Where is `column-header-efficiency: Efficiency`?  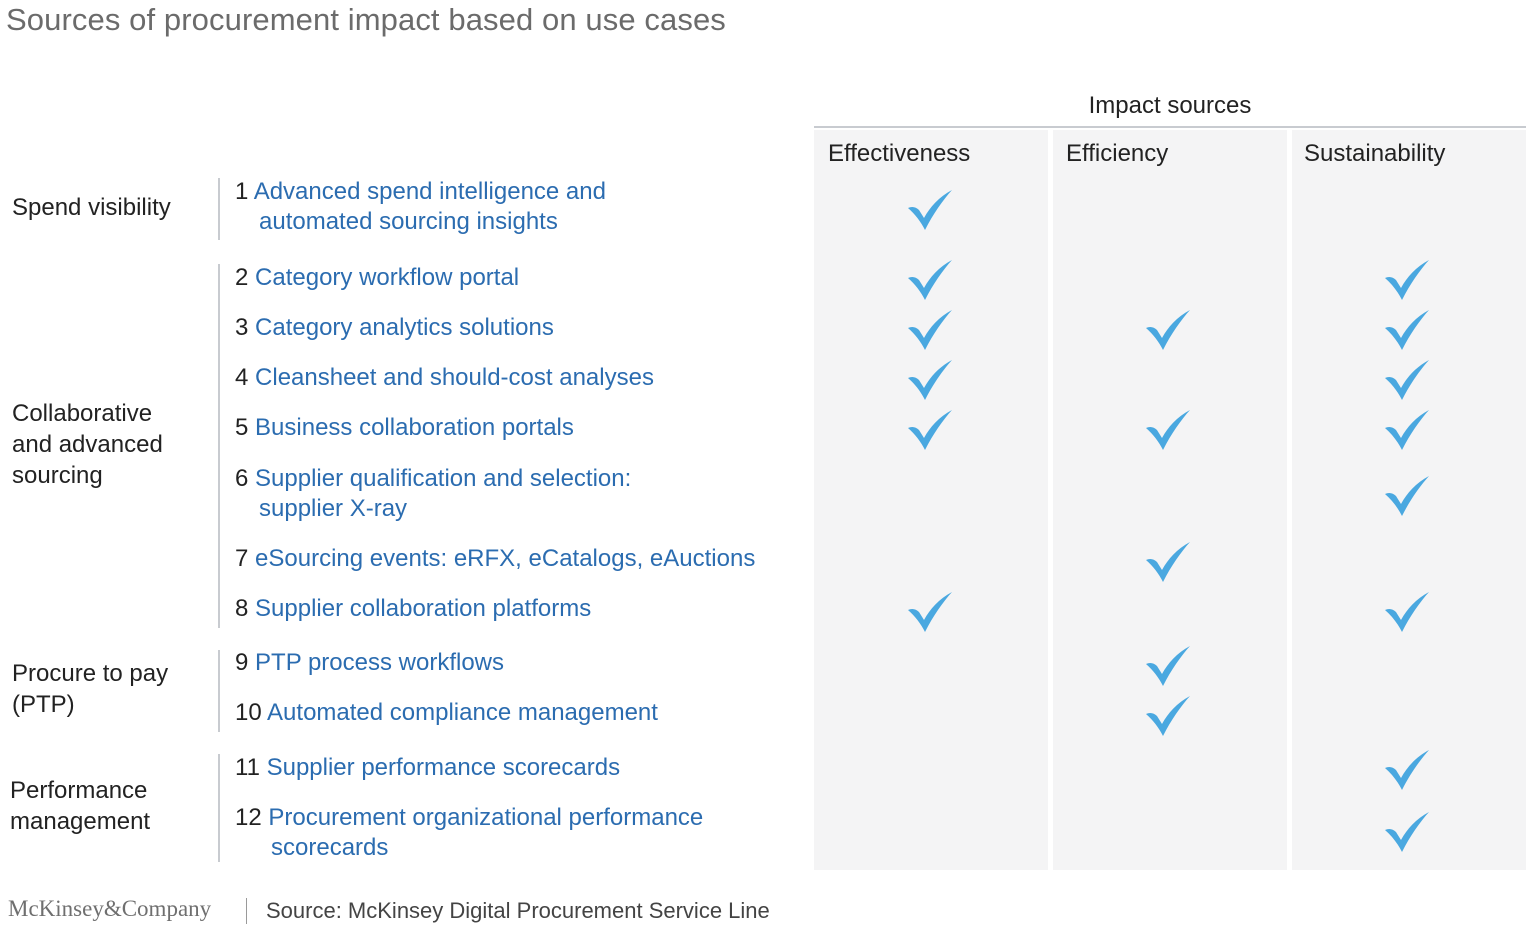 column-header-efficiency: Efficiency is located at coordinates (1117, 153).